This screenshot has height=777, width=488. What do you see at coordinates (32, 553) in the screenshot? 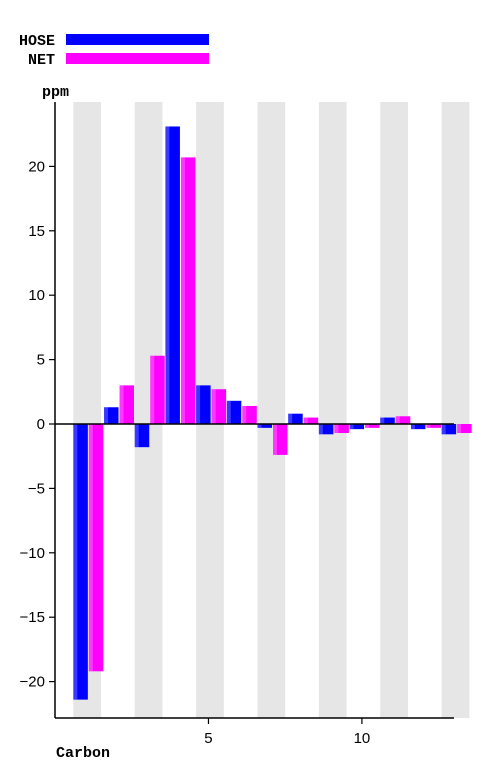
I see `y-tick-label--10: −10` at bounding box center [32, 553].